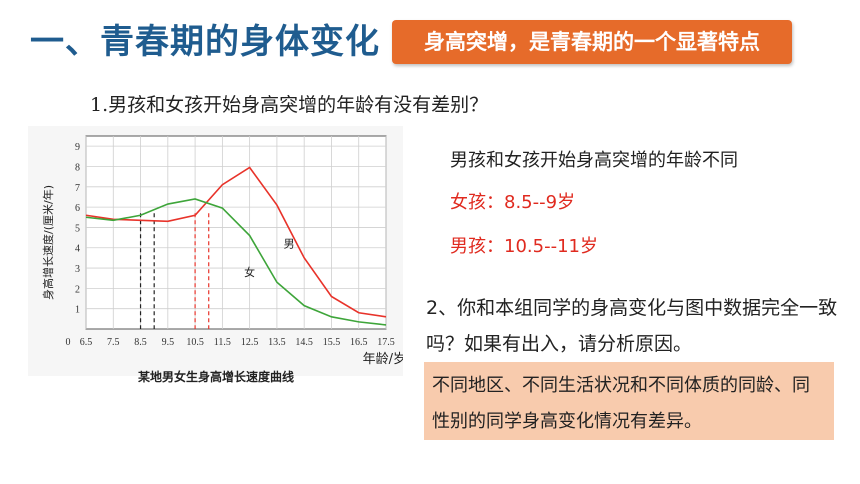 The width and height of the screenshot is (860, 484). Describe the element at coordinates (86, 342) in the screenshot. I see `x-tick-label: 6.5` at that location.